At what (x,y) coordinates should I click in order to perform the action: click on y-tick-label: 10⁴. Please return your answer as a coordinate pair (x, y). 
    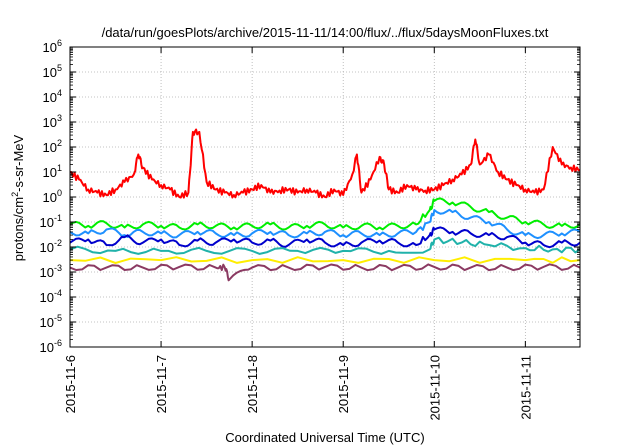
    Looking at the image, I should click on (52, 96).